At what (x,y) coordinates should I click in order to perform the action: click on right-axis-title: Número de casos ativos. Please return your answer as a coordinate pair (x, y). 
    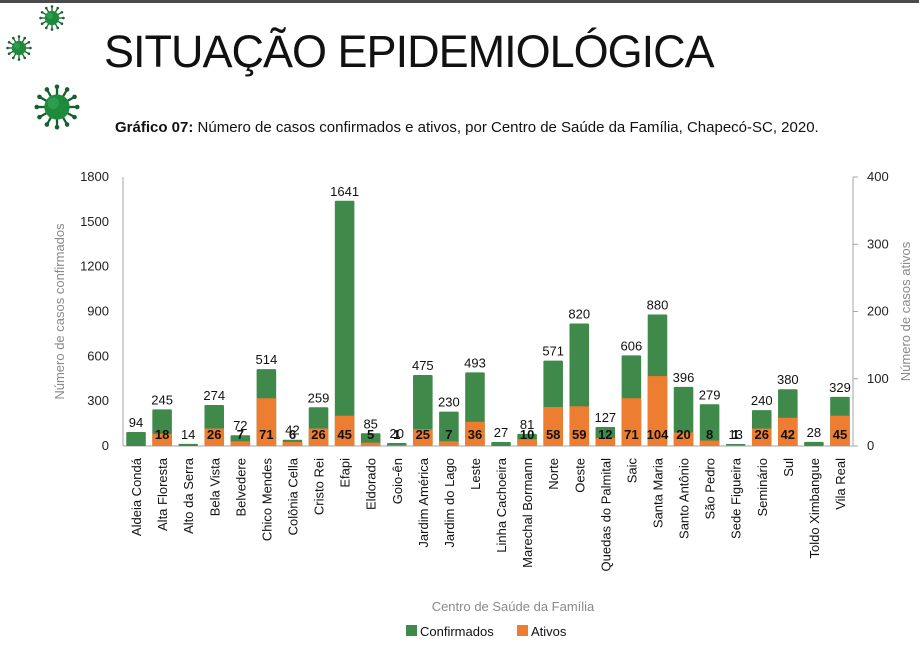
    Looking at the image, I should click on (905, 311).